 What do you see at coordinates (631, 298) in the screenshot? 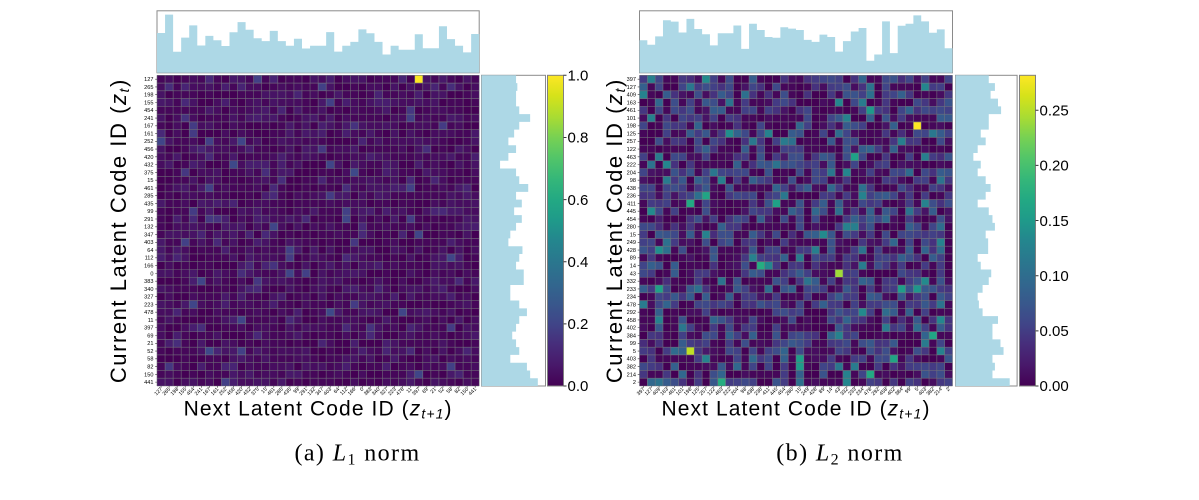
I see `svg-text: 234` at bounding box center [631, 298].